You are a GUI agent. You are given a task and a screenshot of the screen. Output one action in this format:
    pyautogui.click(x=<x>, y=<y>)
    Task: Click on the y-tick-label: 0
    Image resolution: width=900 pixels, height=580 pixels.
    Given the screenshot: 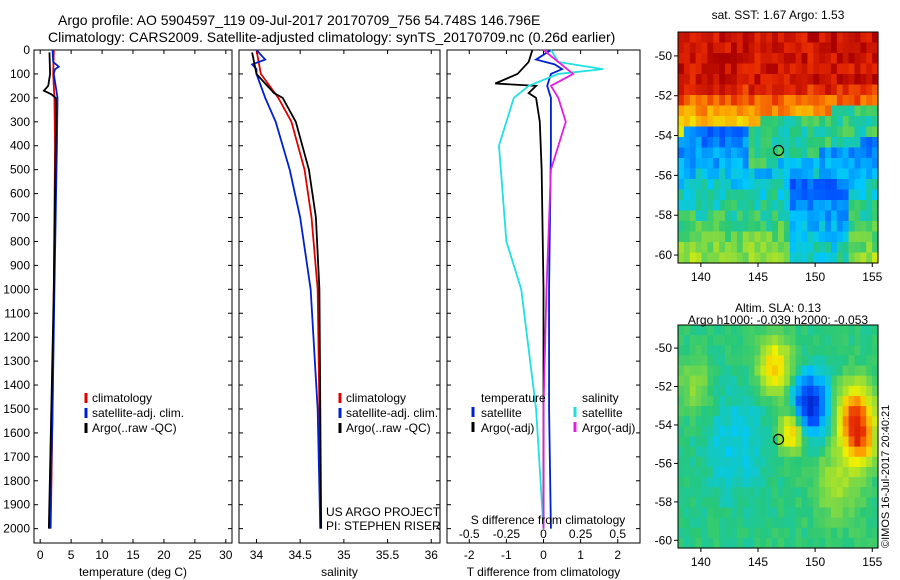 What is the action you would take?
    pyautogui.click(x=26, y=50)
    